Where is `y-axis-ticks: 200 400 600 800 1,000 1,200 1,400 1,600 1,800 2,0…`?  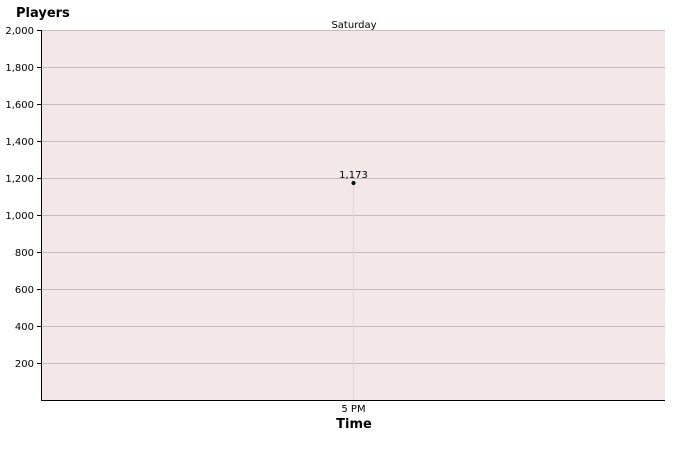 y-axis-ticks: 200 400 600 800 1,000 1,200 1,400 1,600 1,800 2,0… is located at coordinates (23, 198).